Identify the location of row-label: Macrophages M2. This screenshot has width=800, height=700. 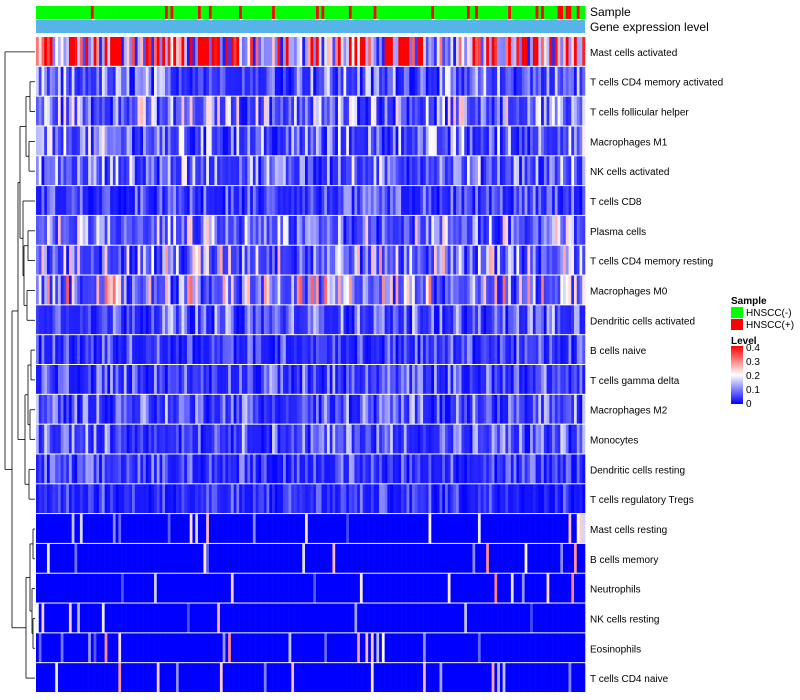
(629, 411).